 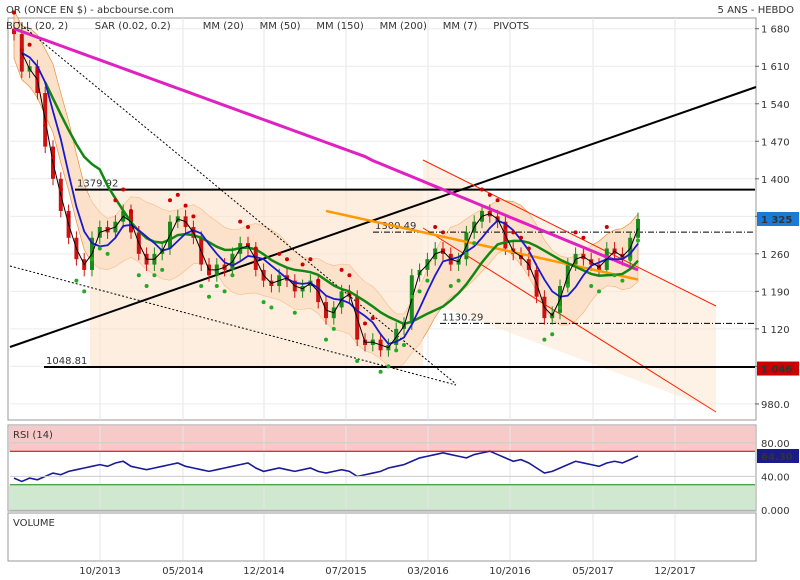 I want to click on chart-period: 5 ANS - HEBDO, so click(x=756, y=10).